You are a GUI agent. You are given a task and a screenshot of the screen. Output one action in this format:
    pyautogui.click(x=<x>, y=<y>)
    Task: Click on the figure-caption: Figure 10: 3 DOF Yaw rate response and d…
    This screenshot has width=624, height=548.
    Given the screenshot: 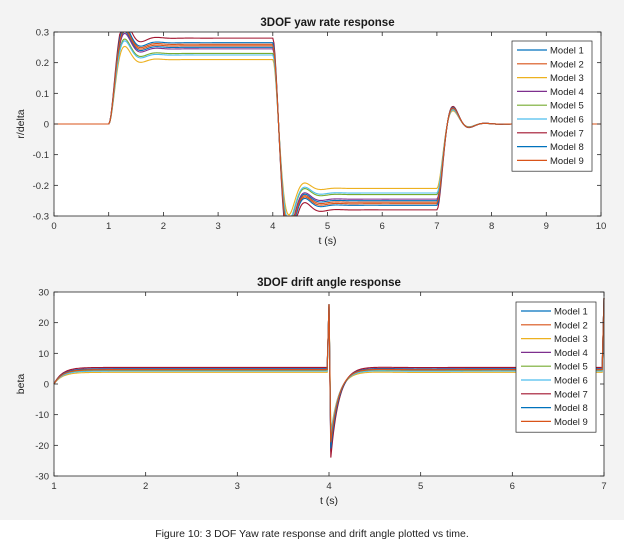 What is the action you would take?
    pyautogui.click(x=312, y=534)
    